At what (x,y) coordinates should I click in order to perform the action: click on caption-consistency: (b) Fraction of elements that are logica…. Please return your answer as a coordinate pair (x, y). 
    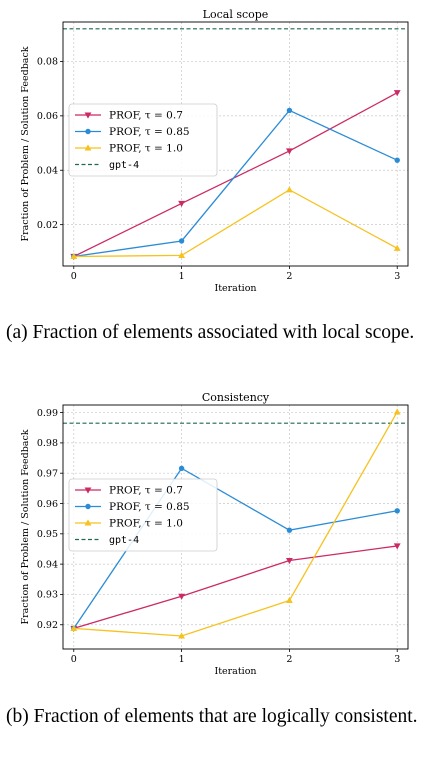
    Looking at the image, I should click on (212, 716).